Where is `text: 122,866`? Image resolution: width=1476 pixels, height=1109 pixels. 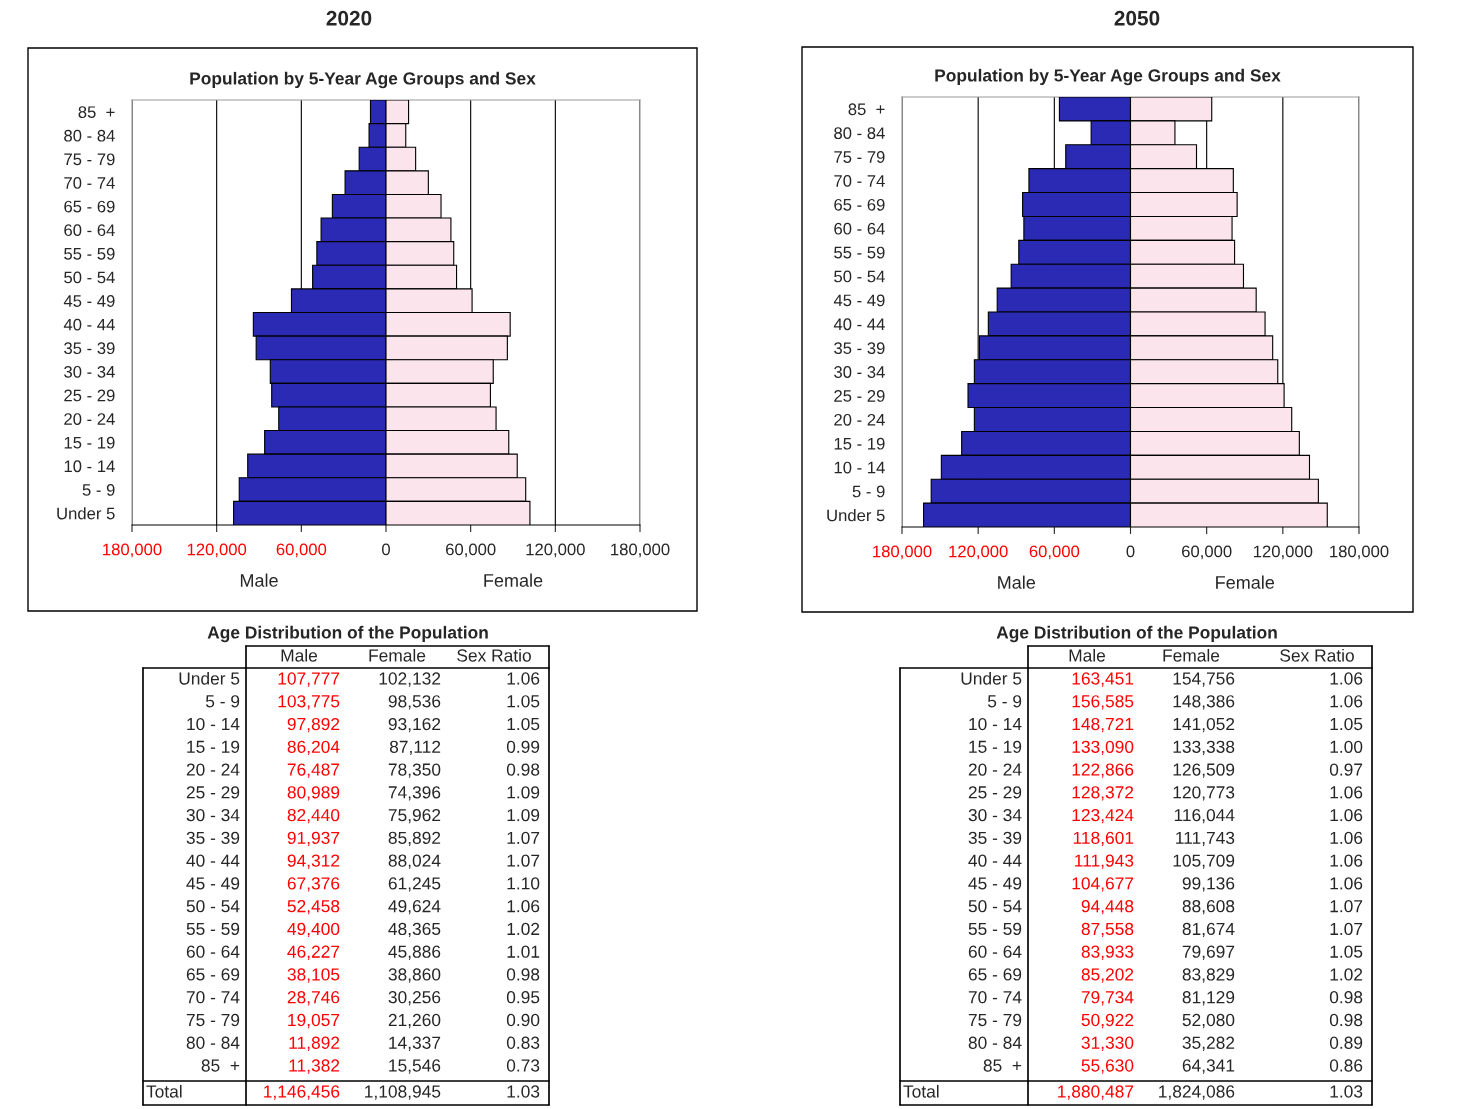
text: 122,866 is located at coordinates (1103, 770).